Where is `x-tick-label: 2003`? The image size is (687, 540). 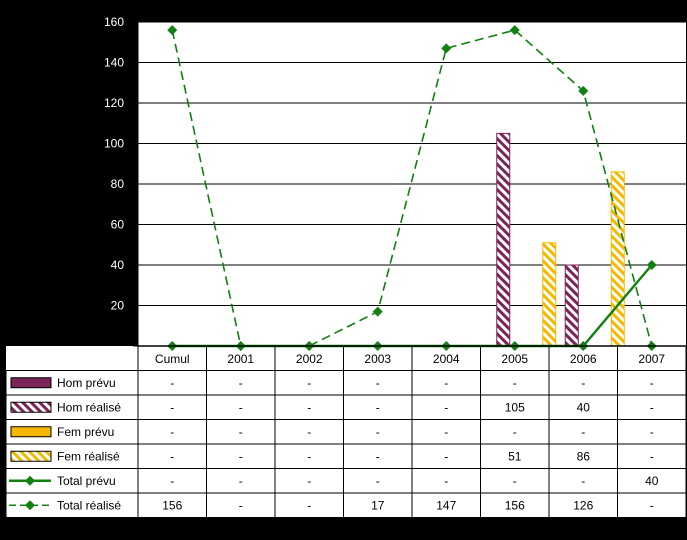 x-tick-label: 2003 is located at coordinates (377, 359).